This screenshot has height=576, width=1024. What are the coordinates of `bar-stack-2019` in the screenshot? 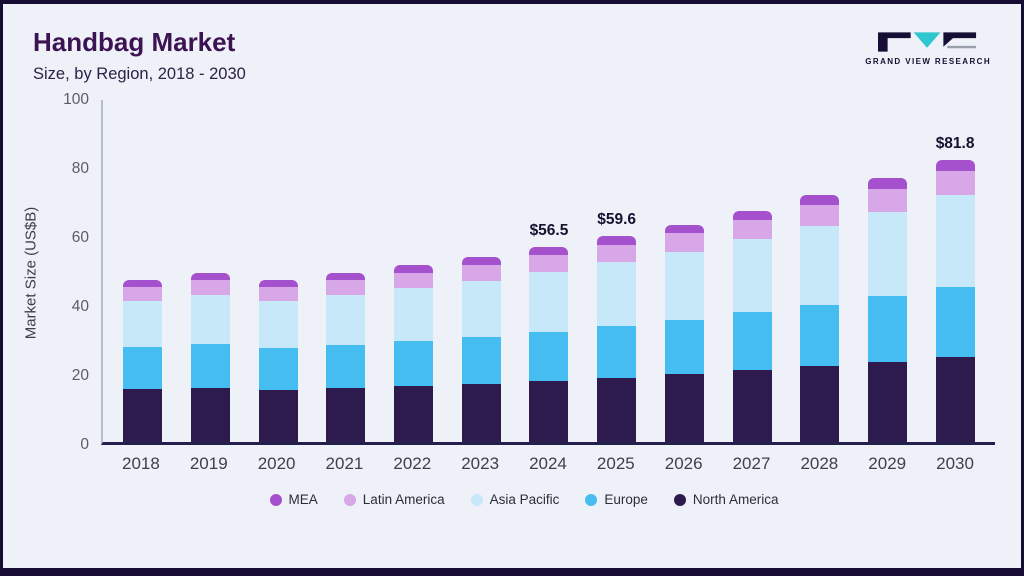 It's located at (211, 357).